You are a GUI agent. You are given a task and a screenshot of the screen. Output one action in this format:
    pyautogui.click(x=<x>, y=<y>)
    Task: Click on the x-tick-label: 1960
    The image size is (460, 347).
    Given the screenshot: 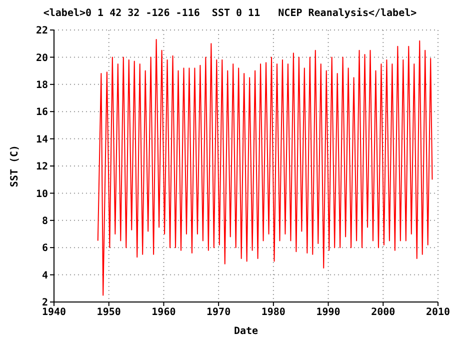 What is the action you would take?
    pyautogui.click(x=164, y=312)
    